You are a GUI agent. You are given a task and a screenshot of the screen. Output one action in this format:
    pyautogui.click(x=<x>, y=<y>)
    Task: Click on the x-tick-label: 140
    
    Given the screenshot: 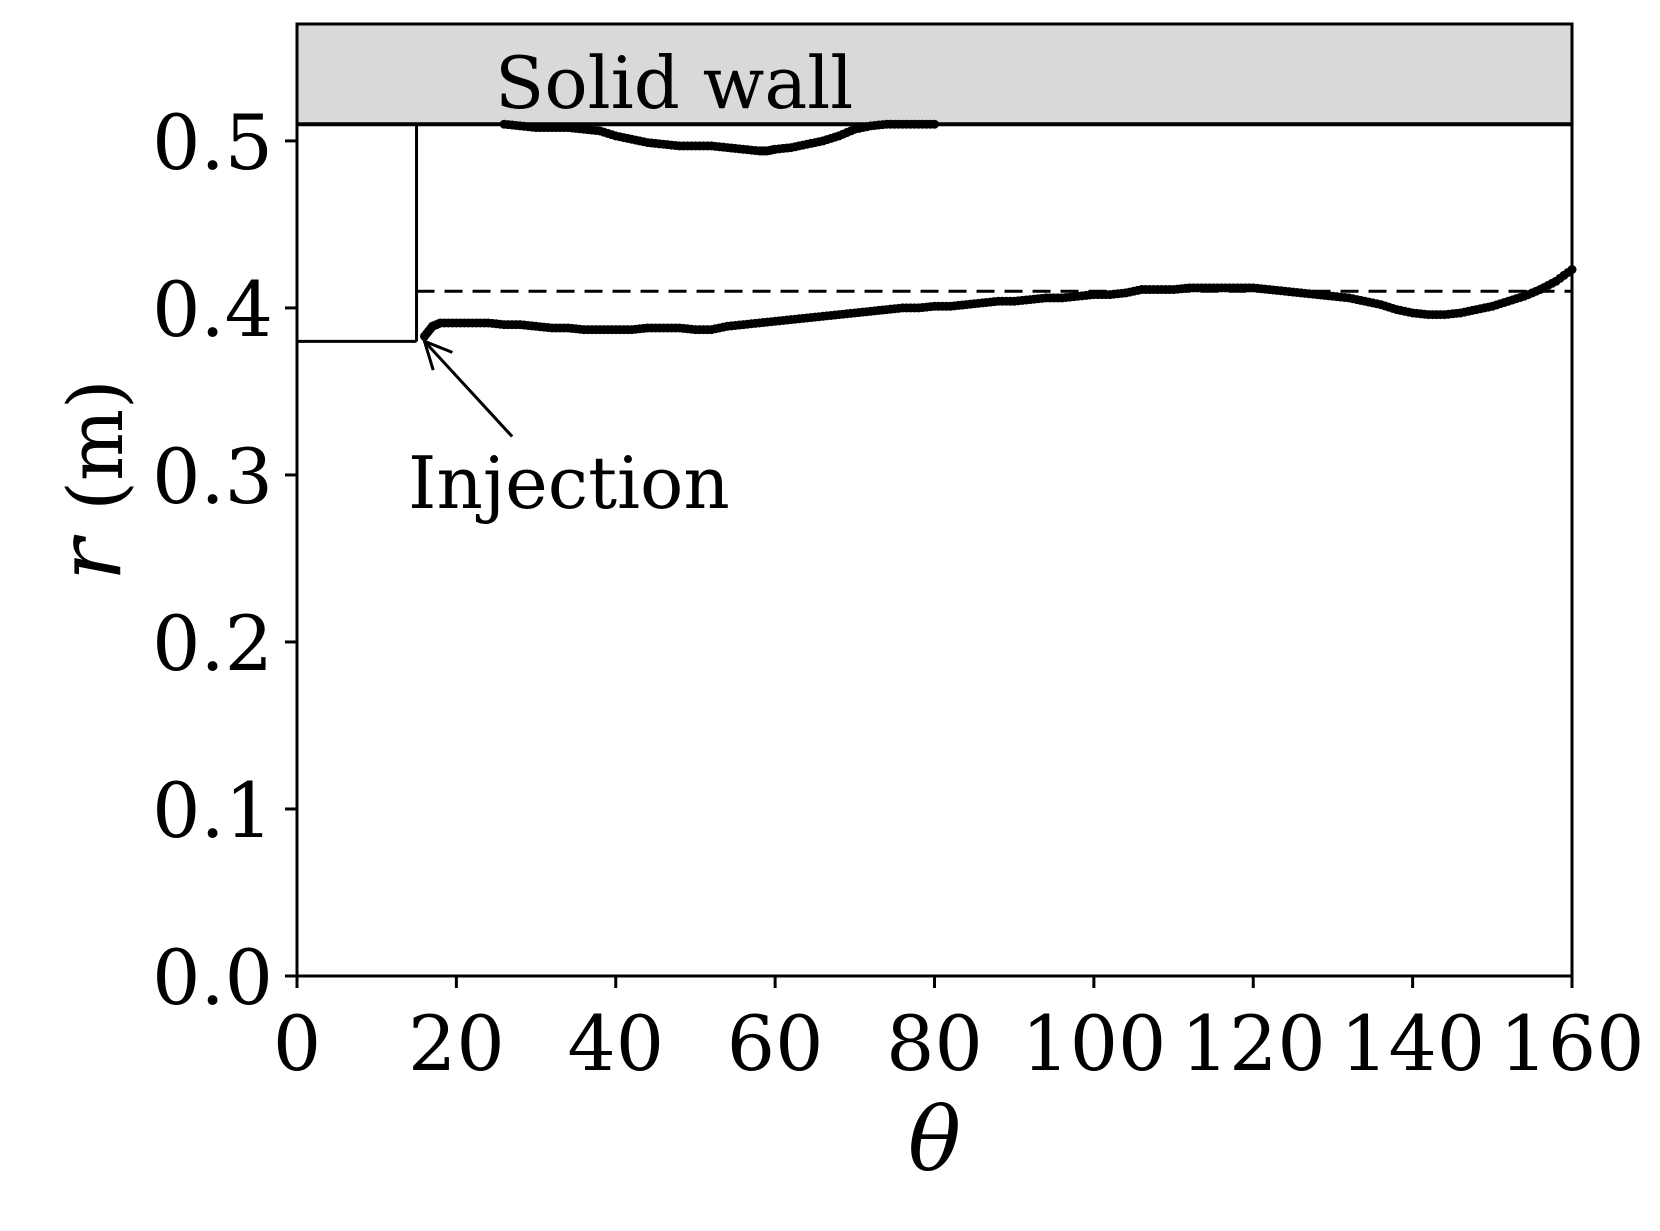 What is the action you would take?
    pyautogui.click(x=1412, y=1043)
    